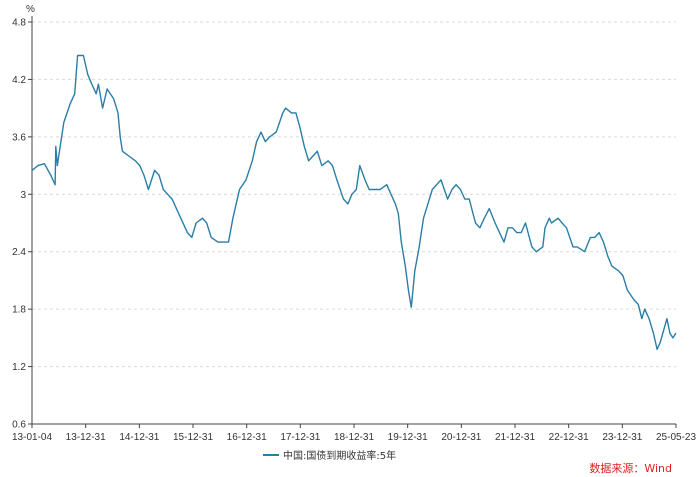 This screenshot has height=477, width=700. Describe the element at coordinates (23, 195) in the screenshot. I see `y-tick-label: 3` at that location.